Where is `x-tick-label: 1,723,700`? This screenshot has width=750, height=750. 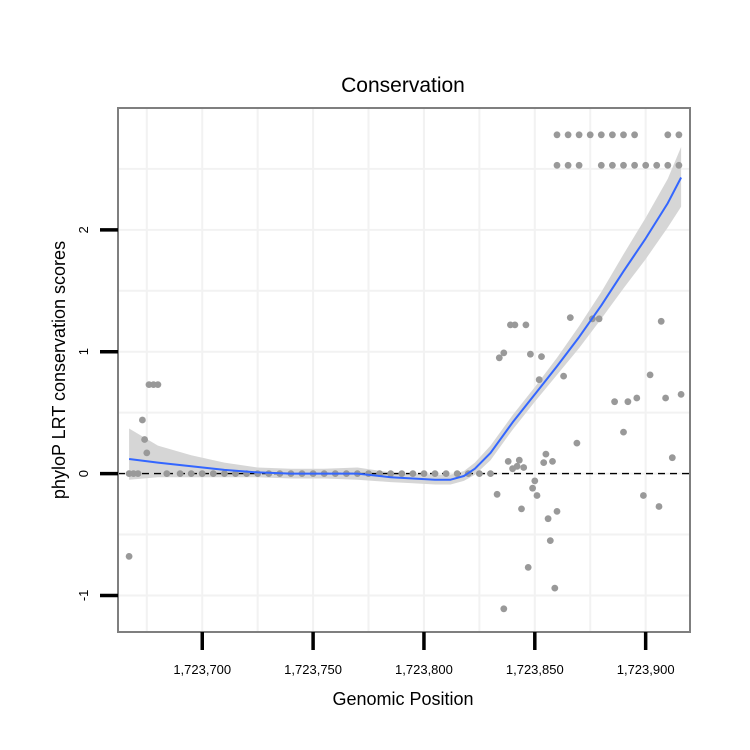
x-tick-label: 1,723,700 is located at coordinates (202, 669).